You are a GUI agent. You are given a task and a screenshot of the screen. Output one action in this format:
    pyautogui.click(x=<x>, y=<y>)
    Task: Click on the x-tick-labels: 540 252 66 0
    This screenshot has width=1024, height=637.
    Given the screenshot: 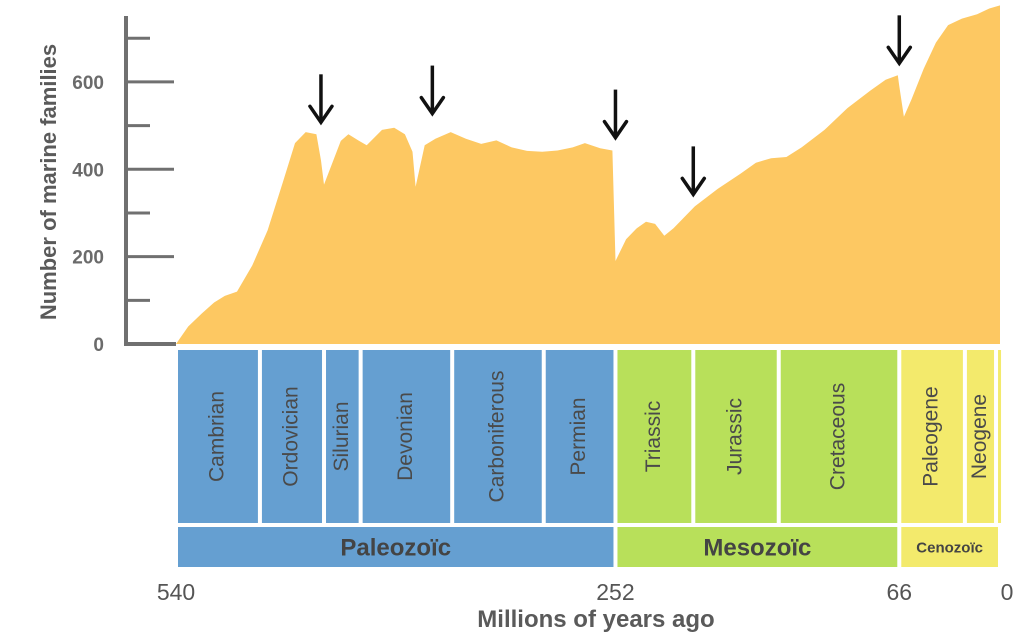 What is the action you would take?
    pyautogui.click(x=585, y=592)
    